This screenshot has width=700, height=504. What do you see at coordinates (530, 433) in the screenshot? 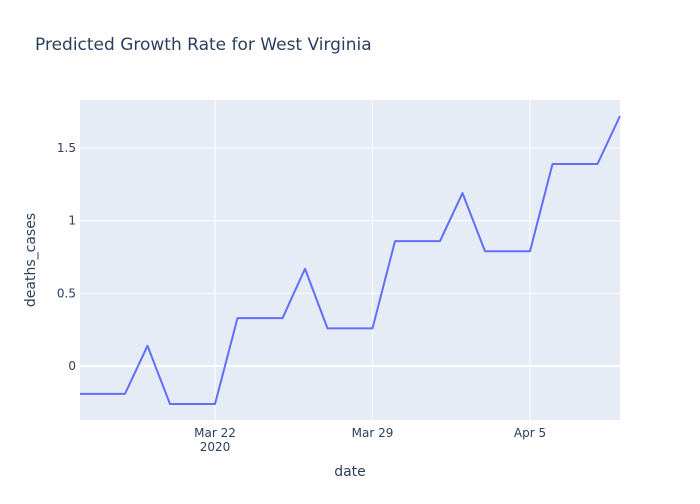
I see `x-tick-label: Apr 5` at bounding box center [530, 433].